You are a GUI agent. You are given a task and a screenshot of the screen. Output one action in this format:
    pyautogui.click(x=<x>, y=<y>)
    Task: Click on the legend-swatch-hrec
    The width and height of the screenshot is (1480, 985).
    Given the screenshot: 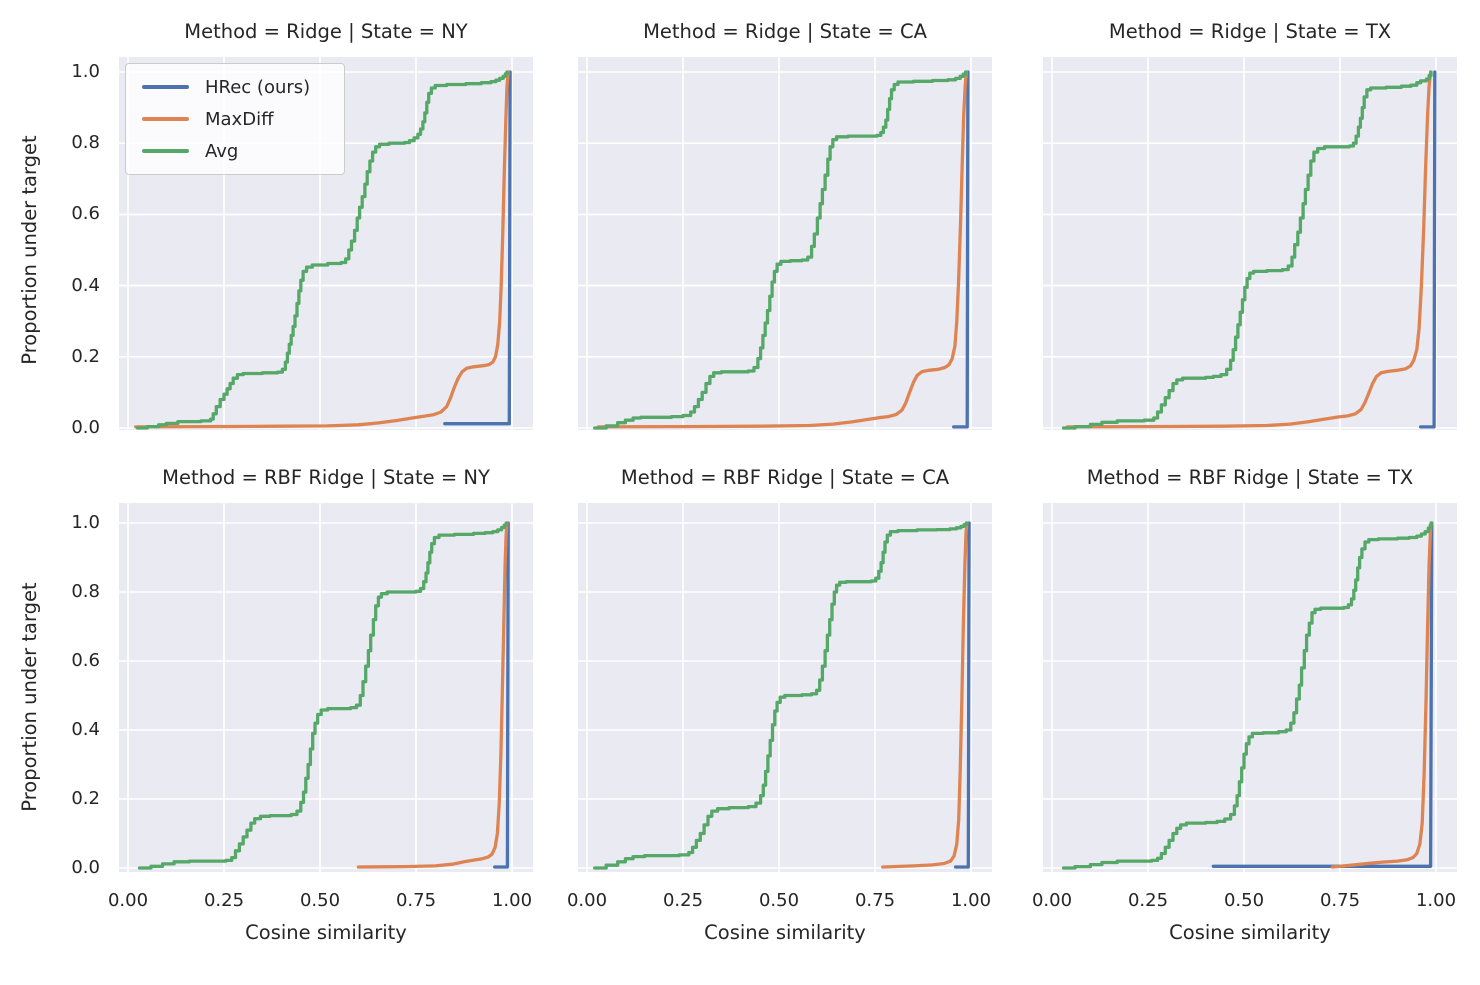 What is the action you would take?
    pyautogui.click(x=165, y=87)
    